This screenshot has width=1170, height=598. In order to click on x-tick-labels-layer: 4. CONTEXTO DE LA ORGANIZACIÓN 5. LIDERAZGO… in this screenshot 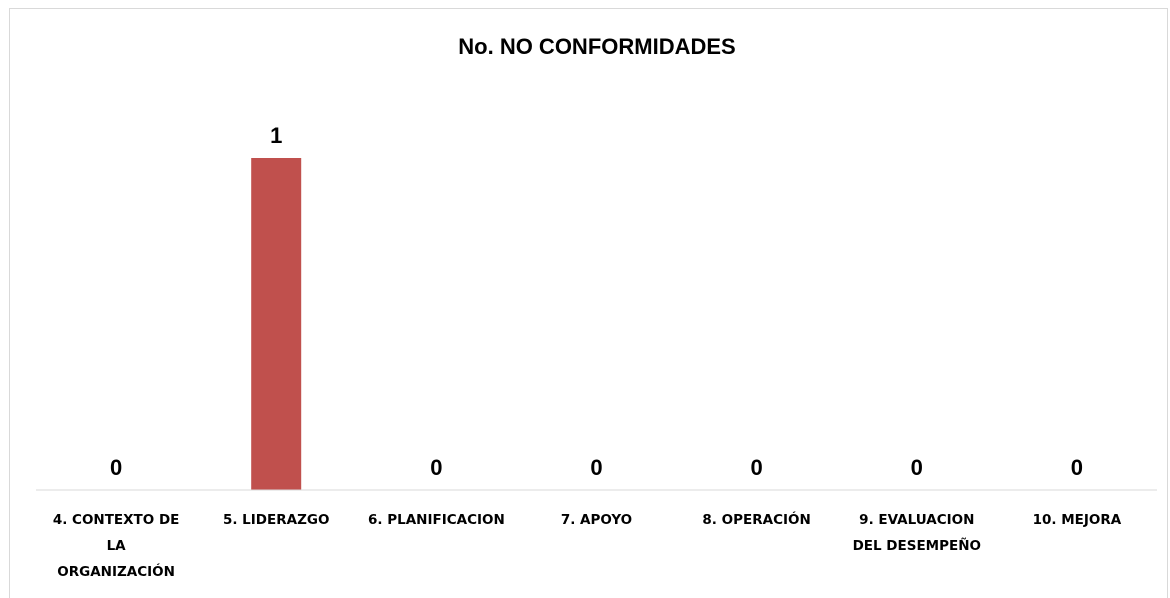, I will do `click(587, 545)`.